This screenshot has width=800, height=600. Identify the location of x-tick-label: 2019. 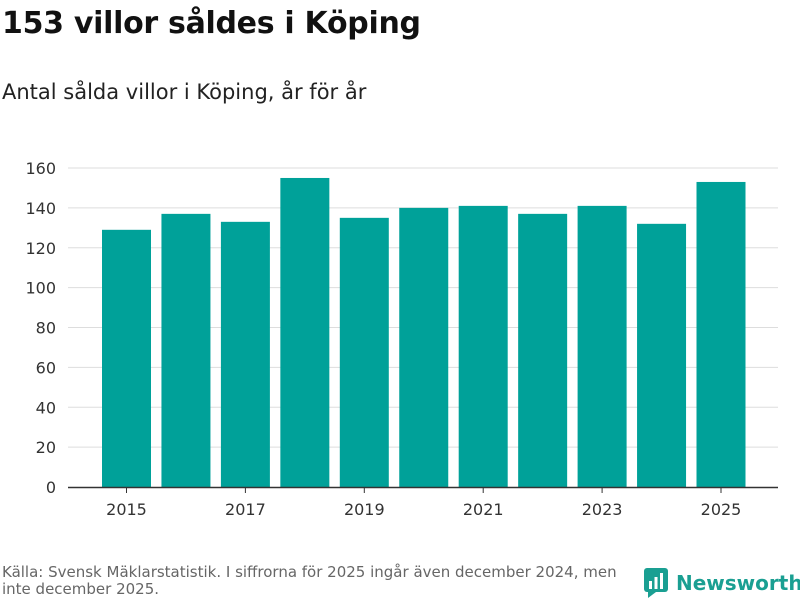
(364, 509).